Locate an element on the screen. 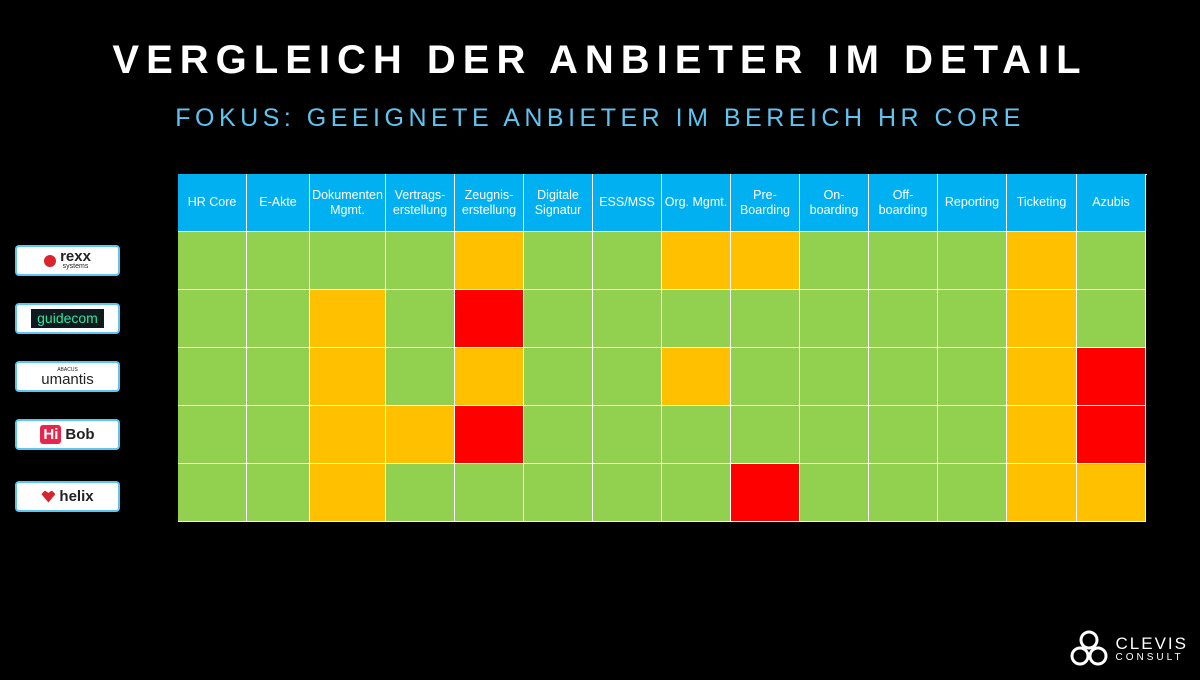 The image size is (1200, 680). vendor-logo: guidecom is located at coordinates (67, 318).